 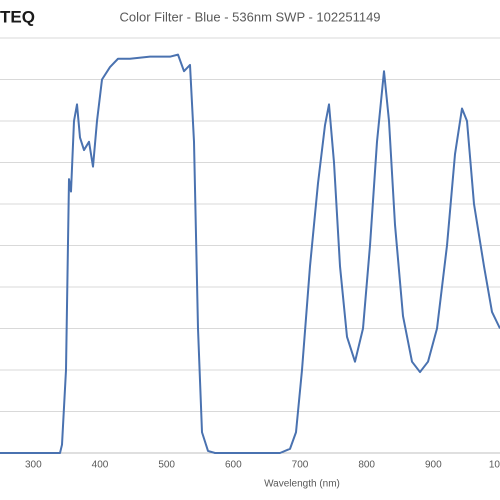 I want to click on x-axis-label: Wavelength (nm), so click(x=302, y=484).